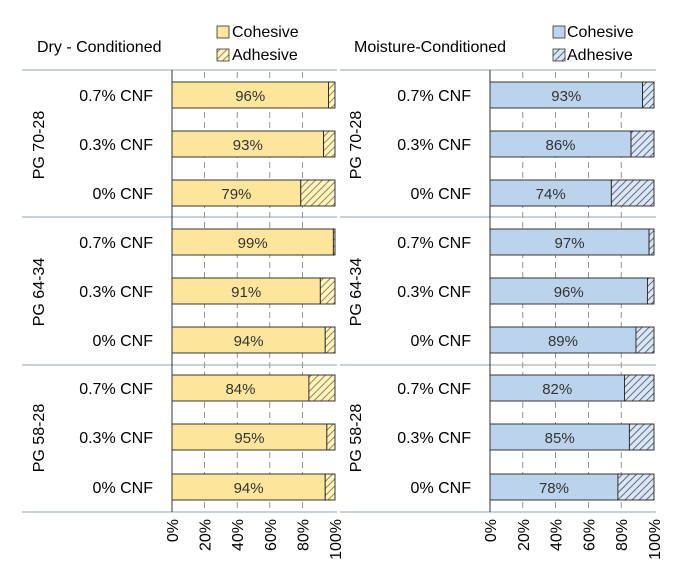  I want to click on dry-bar-value-label: 79%, so click(236, 194).